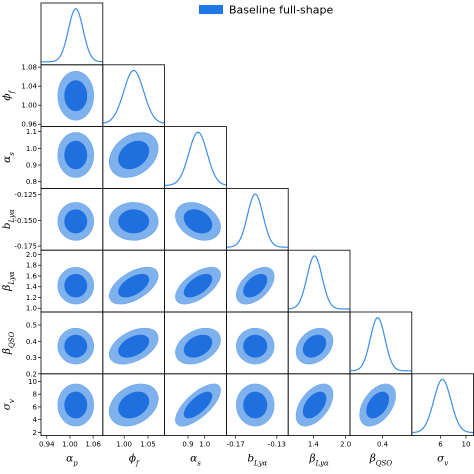 Image resolution: width=474 pixels, height=474 pixels. Describe the element at coordinates (52, 157) in the screenshot. I see `panel-2-0: 0.8 0.9 1.0 1.1 αs` at that location.